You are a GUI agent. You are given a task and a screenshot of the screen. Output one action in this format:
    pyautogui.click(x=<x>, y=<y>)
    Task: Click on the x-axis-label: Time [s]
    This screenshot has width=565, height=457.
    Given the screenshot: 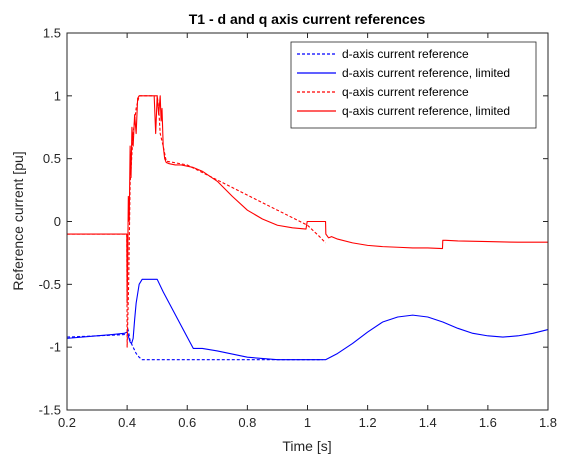 What is the action you would take?
    pyautogui.click(x=306, y=446)
    